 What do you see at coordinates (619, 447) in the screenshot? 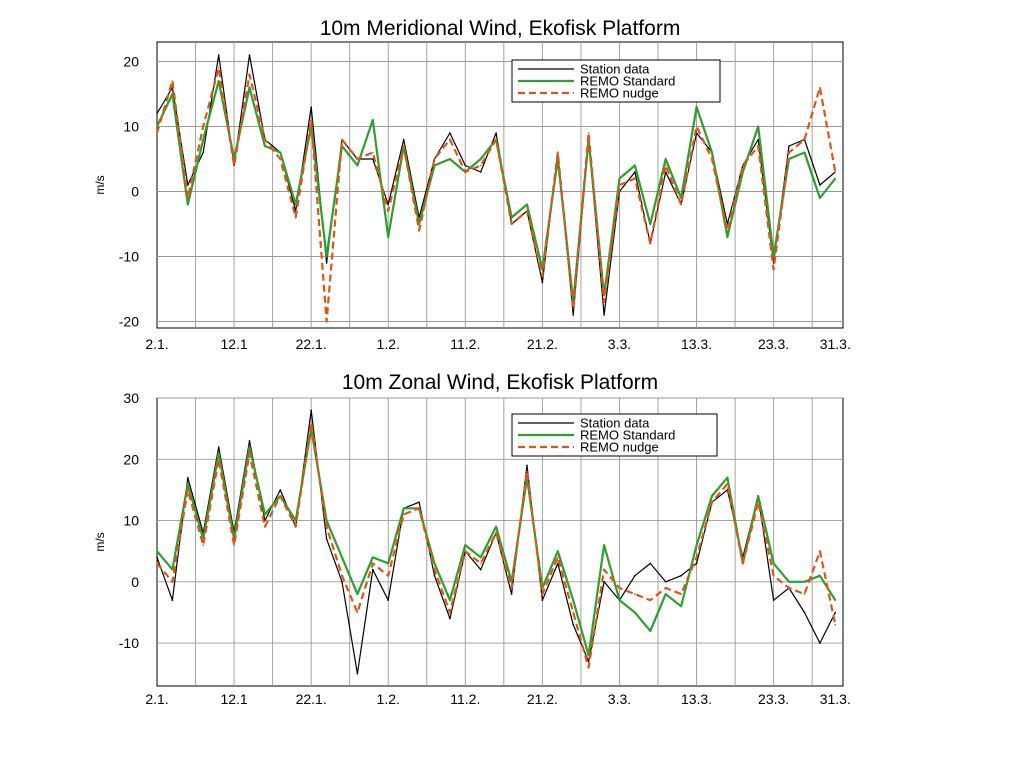
I see `legend-entry: REMO nudge` at bounding box center [619, 447].